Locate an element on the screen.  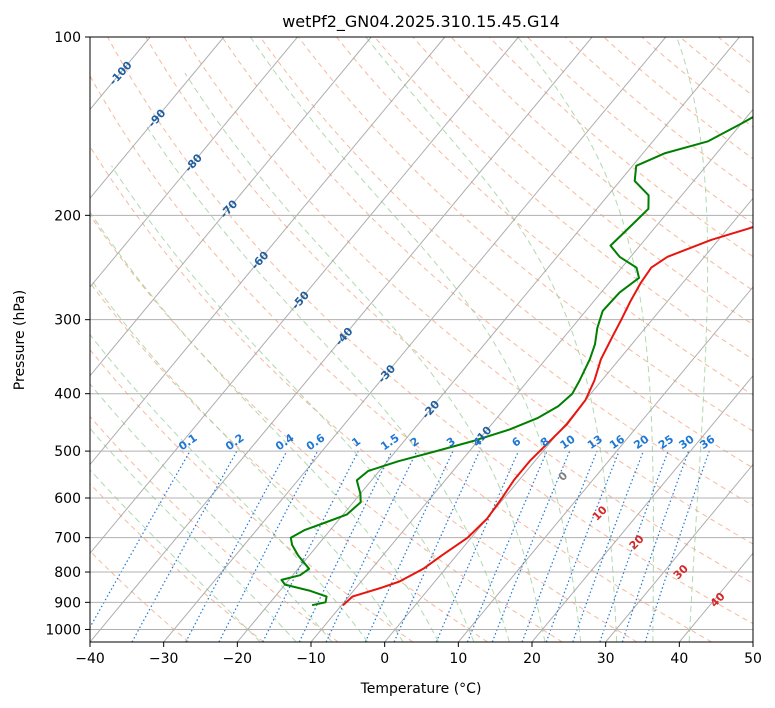
mixing-ratio-label: 16 is located at coordinates (617, 442).